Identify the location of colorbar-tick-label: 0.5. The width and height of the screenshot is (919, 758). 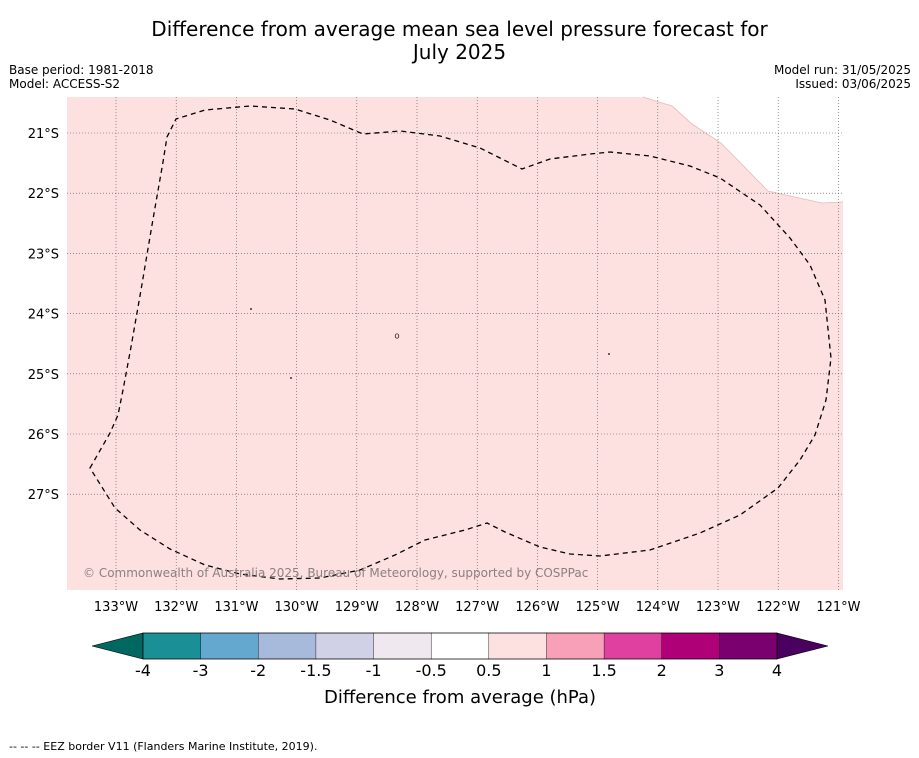
(488, 670).